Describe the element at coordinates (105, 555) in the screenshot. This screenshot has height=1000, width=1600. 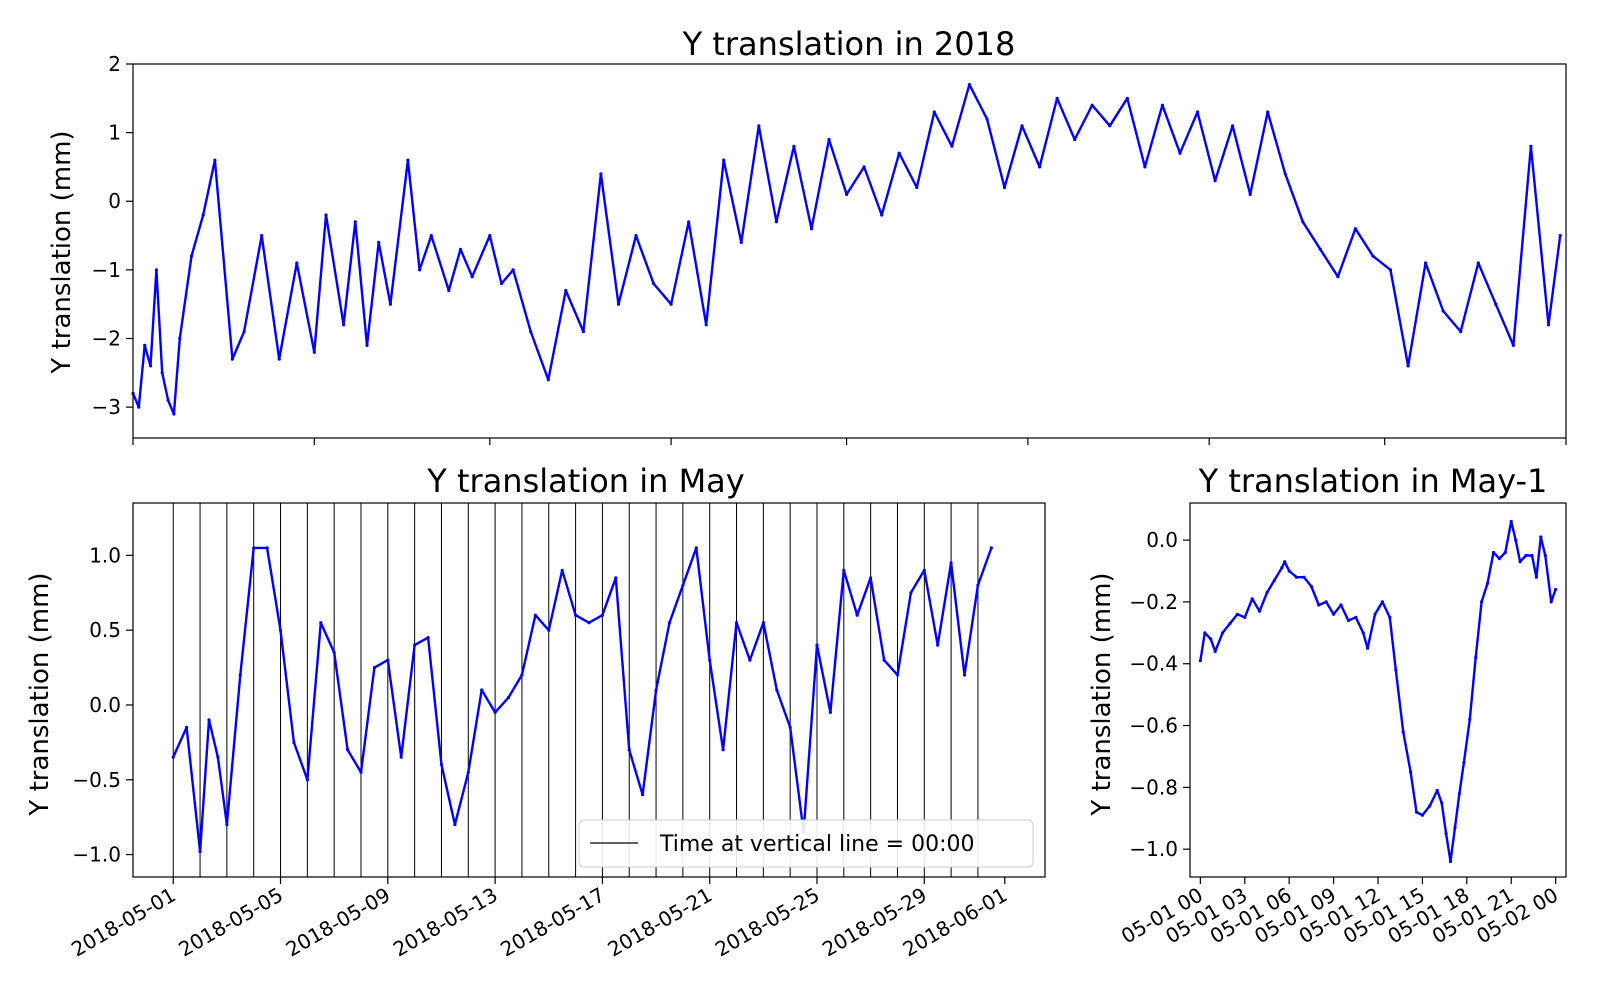
I see `ytick-label: 1.0` at that location.